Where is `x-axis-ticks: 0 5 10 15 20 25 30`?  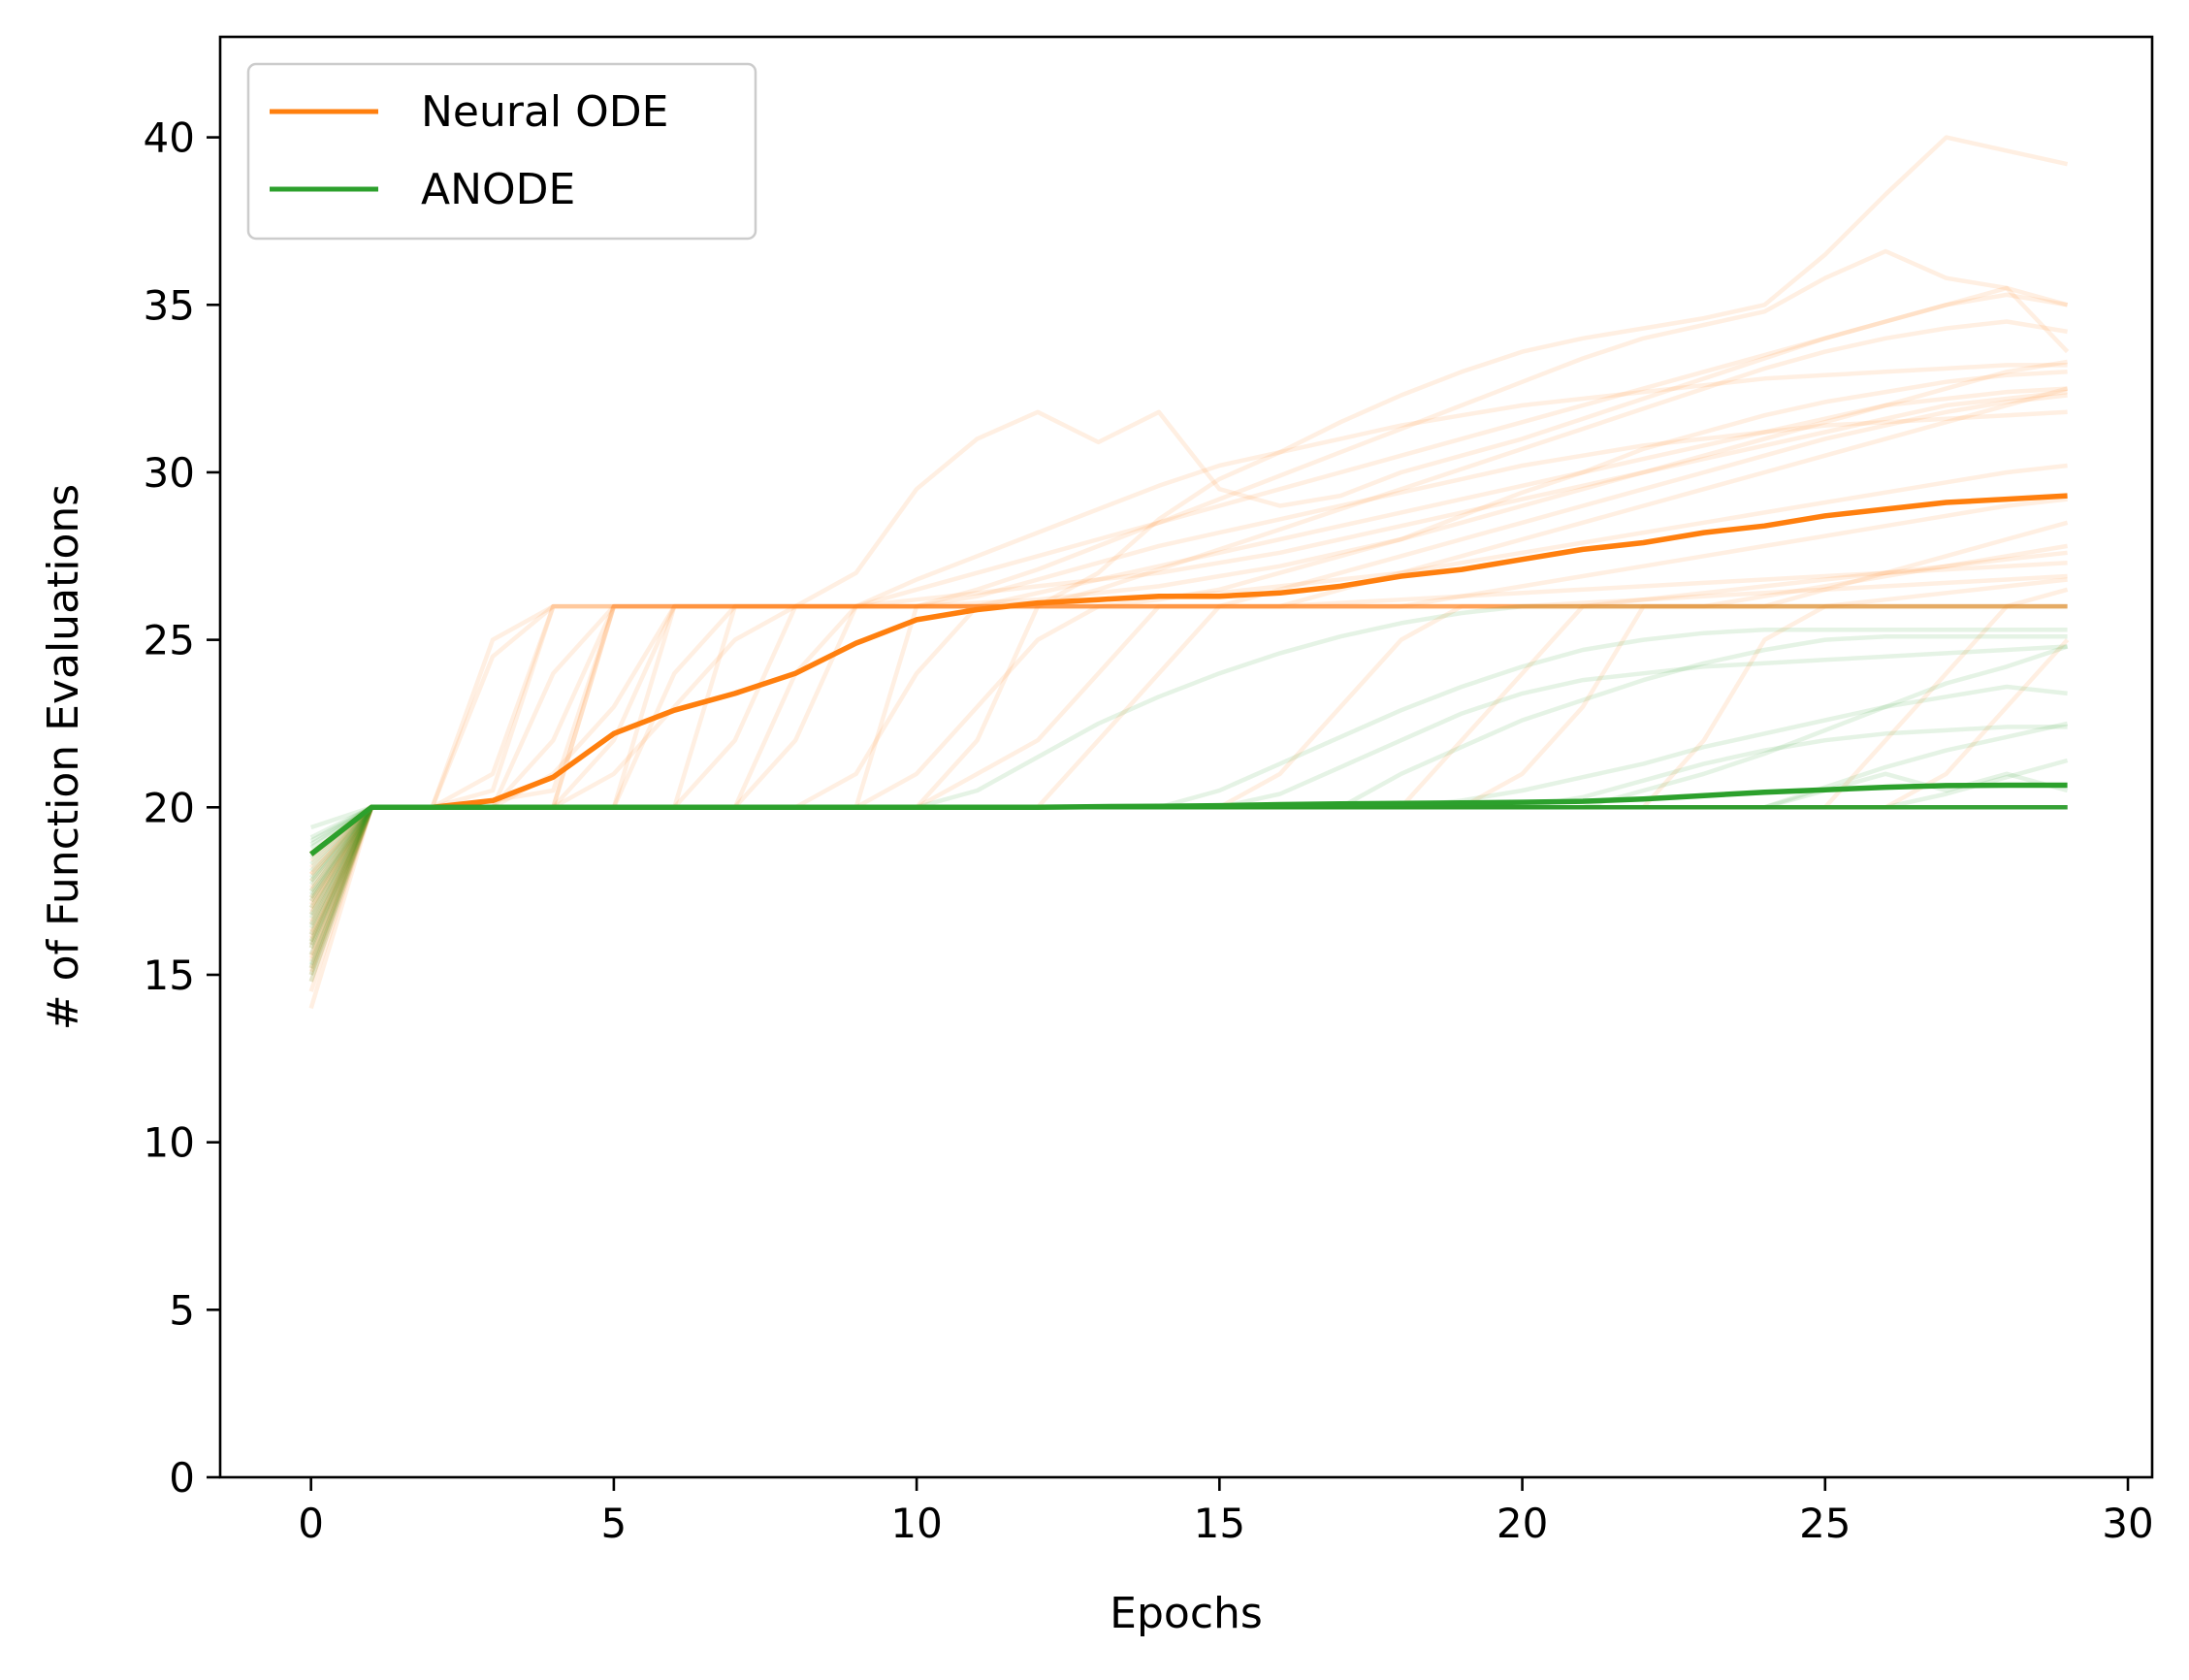 x-axis-ticks: 0 5 10 15 20 25 30 is located at coordinates (1226, 1512).